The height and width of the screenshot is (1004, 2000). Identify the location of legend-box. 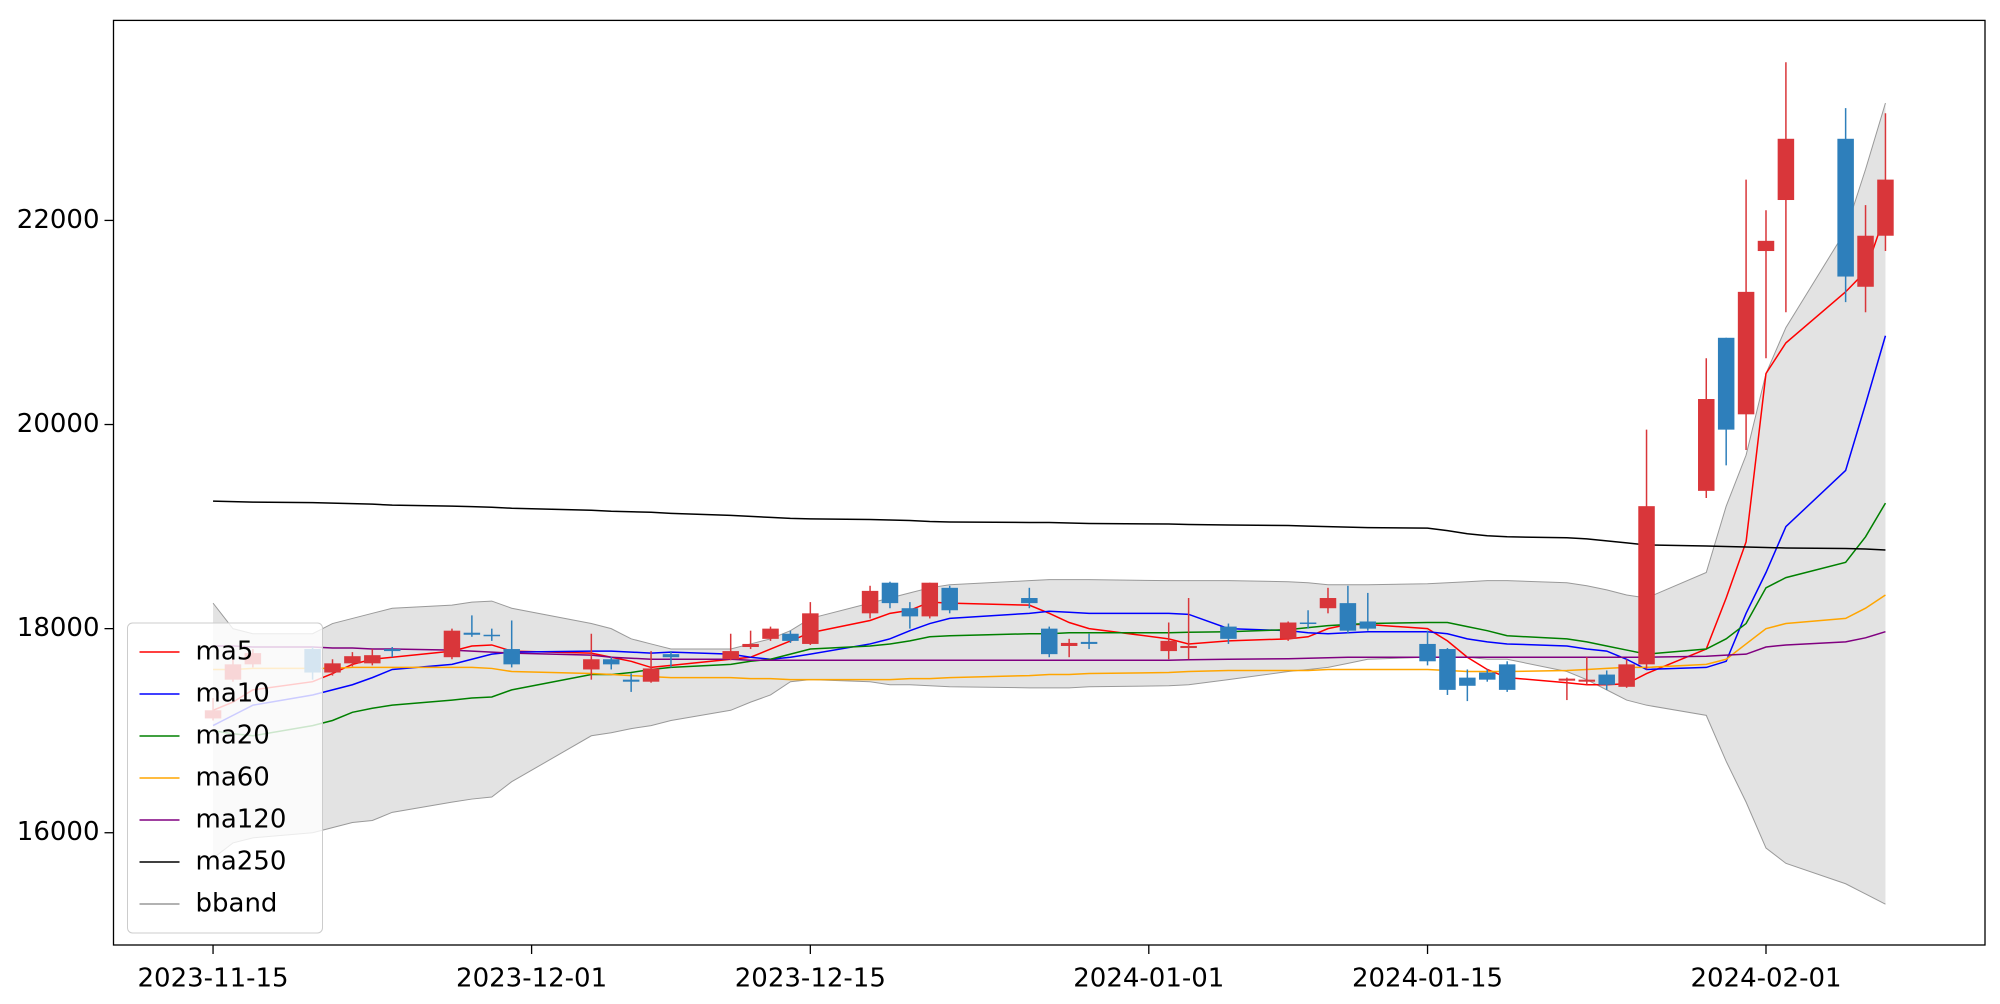
(225, 778).